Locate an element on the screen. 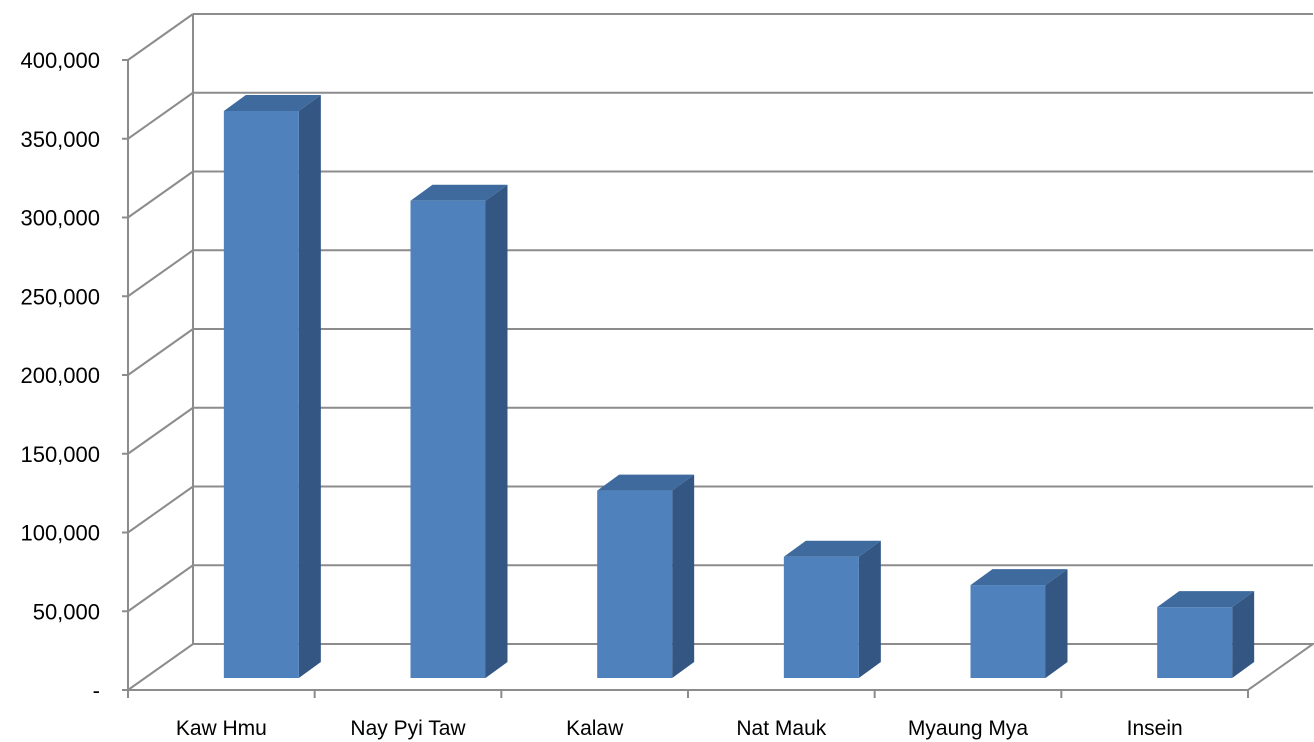 The height and width of the screenshot is (742, 1314). y-tick-label: 350,000 is located at coordinates (60, 139).